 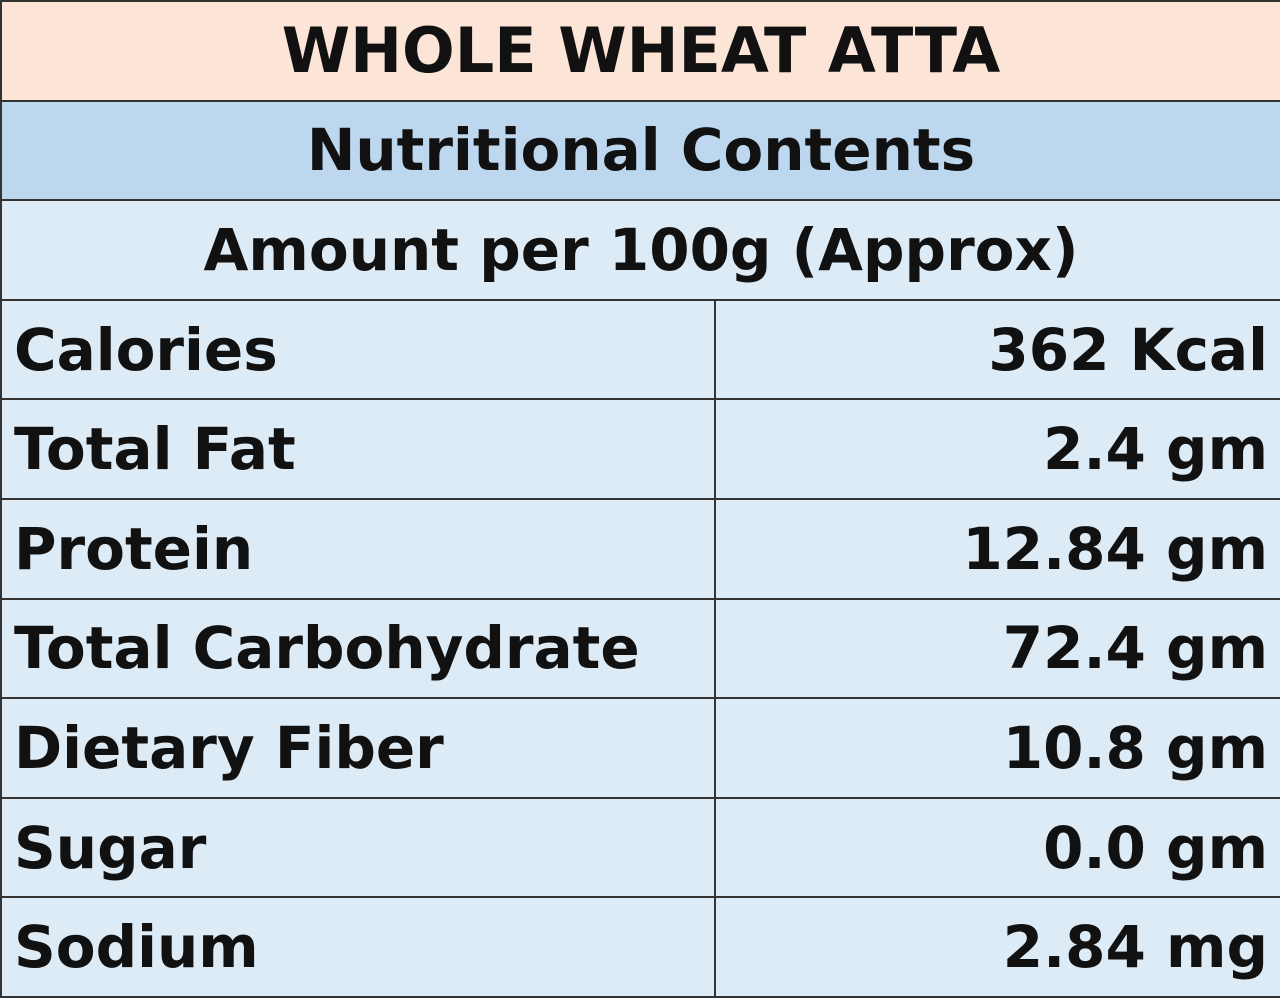 What do you see at coordinates (358, 947) in the screenshot?
I see `nutrient-name: Sodium` at bounding box center [358, 947].